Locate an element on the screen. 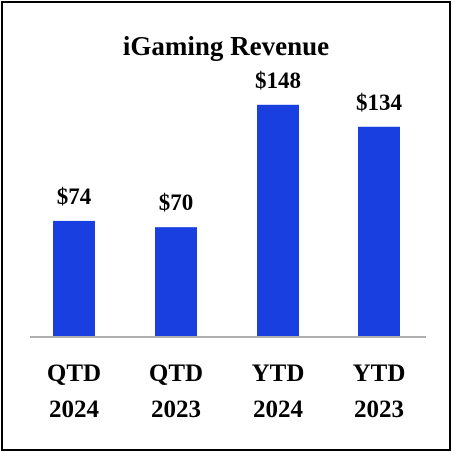  data-label-2: $148 is located at coordinates (278, 80).